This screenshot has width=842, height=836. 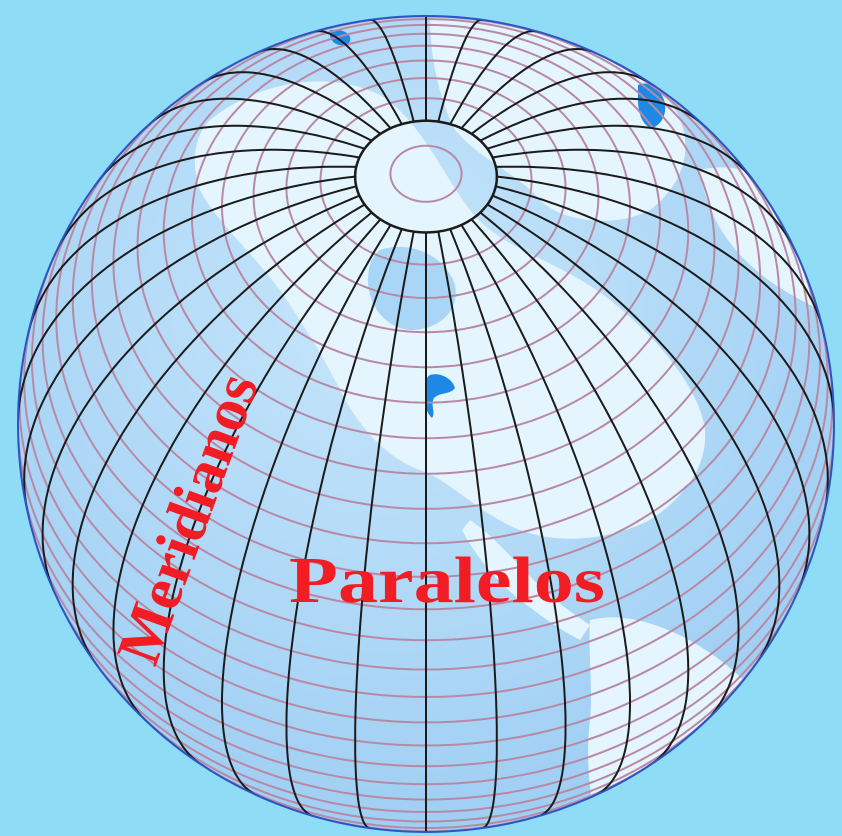 I want to click on central-america-landmass, so click(x=526, y=580).